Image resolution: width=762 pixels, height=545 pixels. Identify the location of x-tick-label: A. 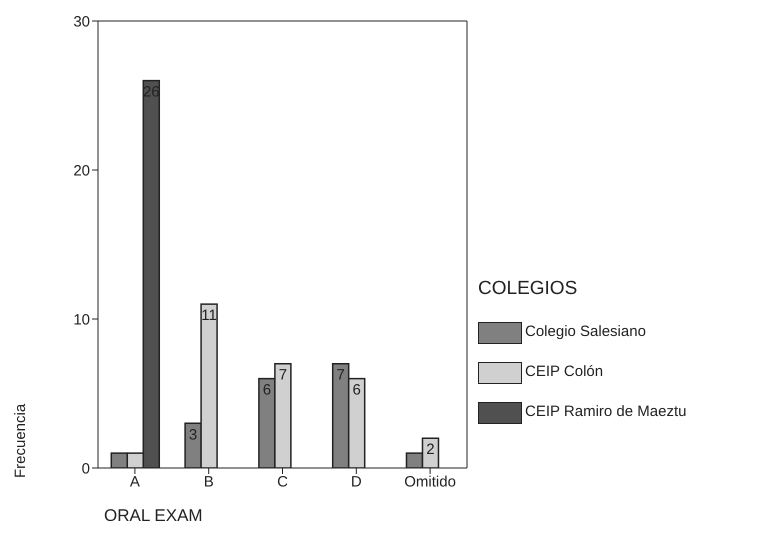
(135, 482).